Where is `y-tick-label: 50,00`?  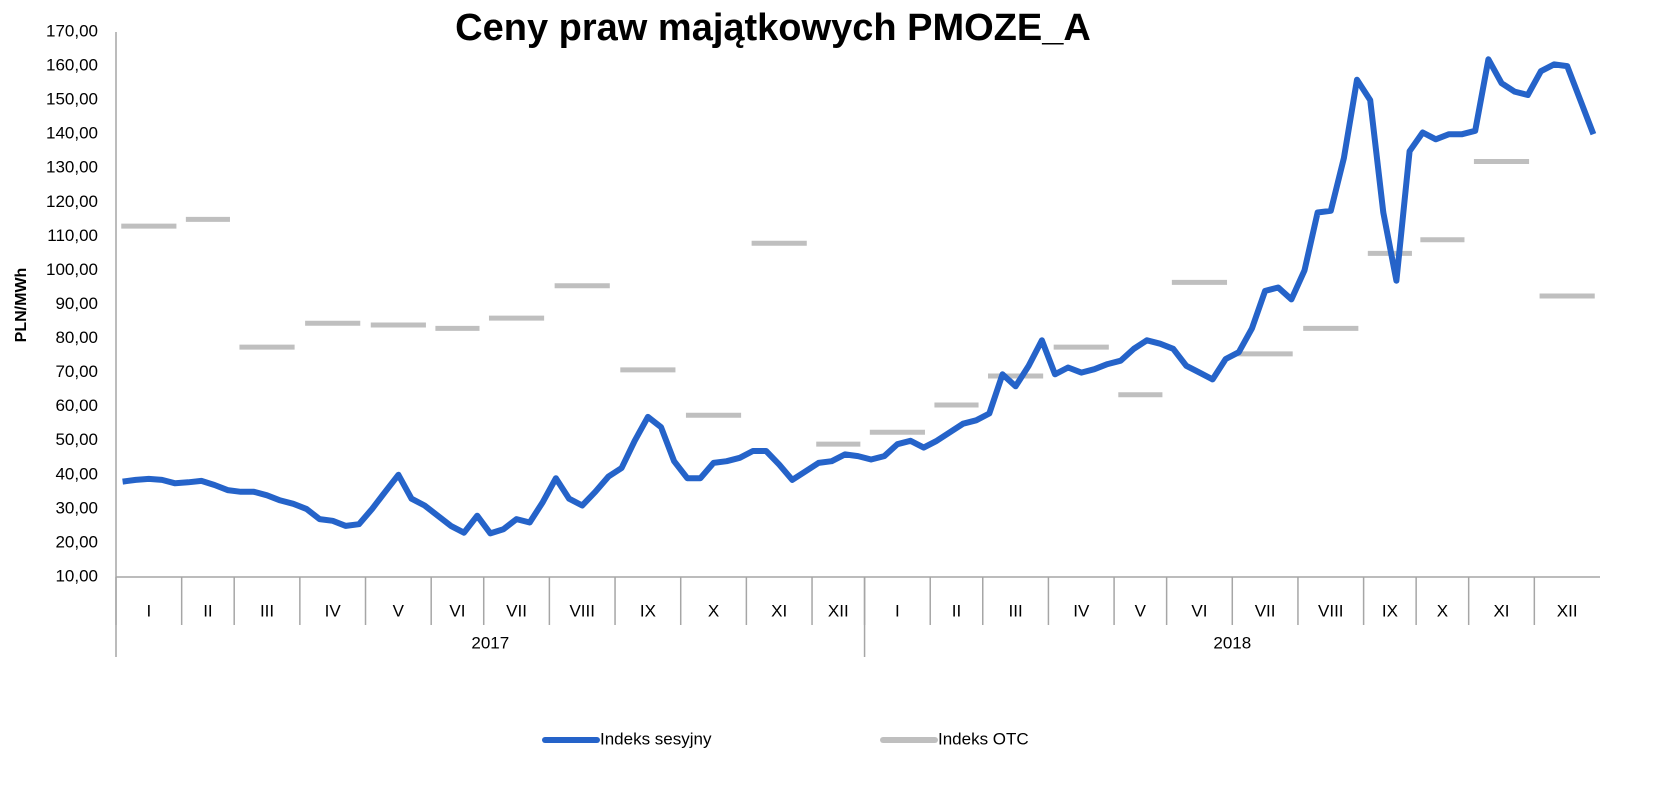
y-tick-label: 50,00 is located at coordinates (76, 439).